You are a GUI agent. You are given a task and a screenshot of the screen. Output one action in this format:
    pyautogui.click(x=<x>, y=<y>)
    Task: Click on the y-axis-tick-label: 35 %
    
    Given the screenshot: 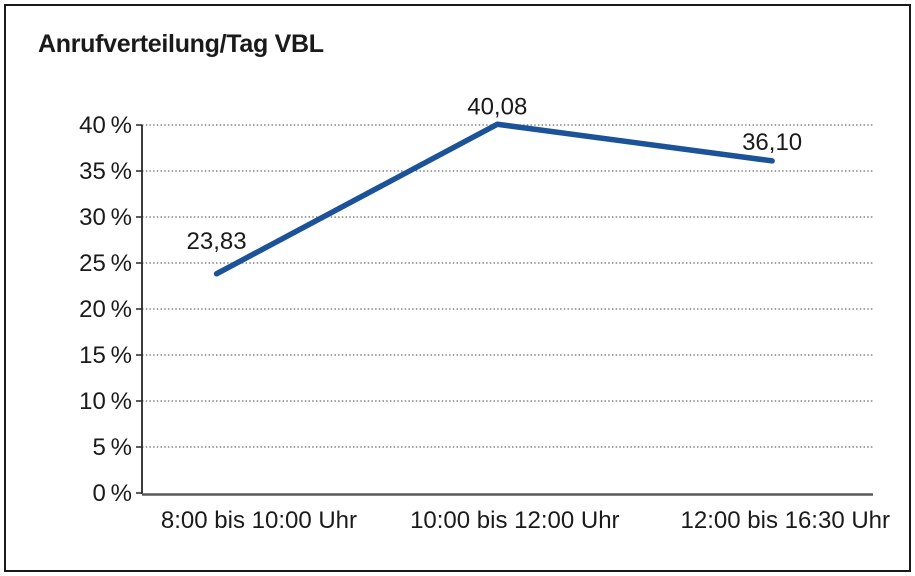 What is the action you would take?
    pyautogui.click(x=105, y=171)
    